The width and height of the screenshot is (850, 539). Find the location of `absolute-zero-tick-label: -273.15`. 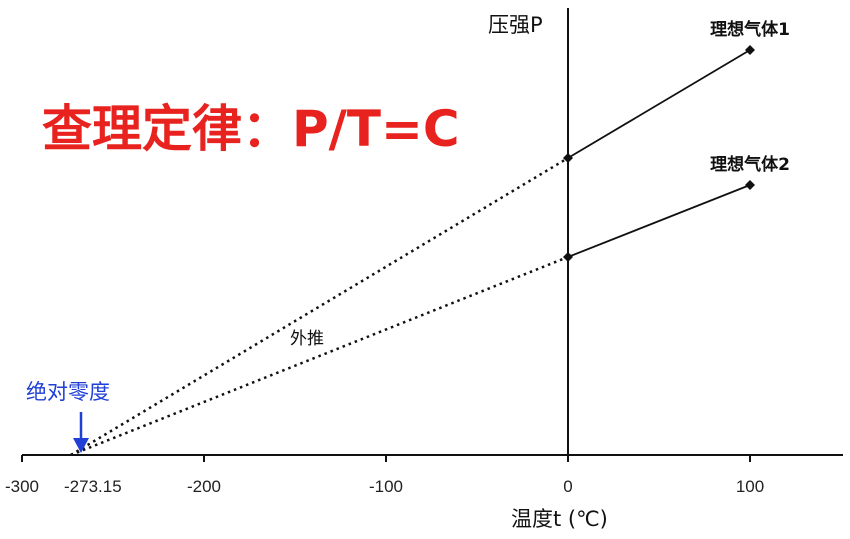

absolute-zero-tick-label: -273.15 is located at coordinates (93, 486).